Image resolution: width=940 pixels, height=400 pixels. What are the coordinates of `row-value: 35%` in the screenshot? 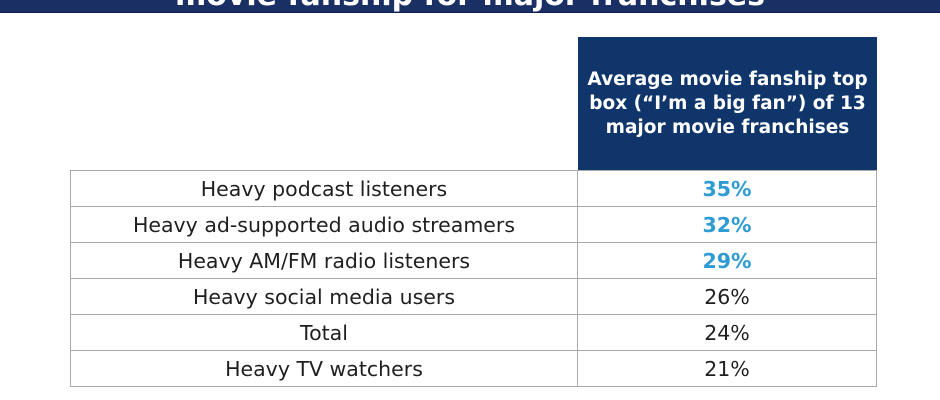 It's located at (727, 188).